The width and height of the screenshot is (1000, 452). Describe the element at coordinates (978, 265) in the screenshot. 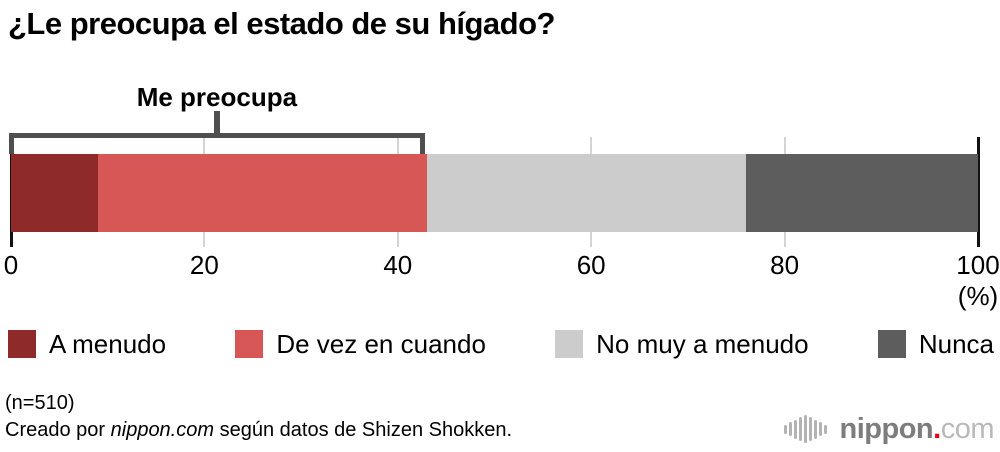

I see `x-tick-label: 100` at that location.